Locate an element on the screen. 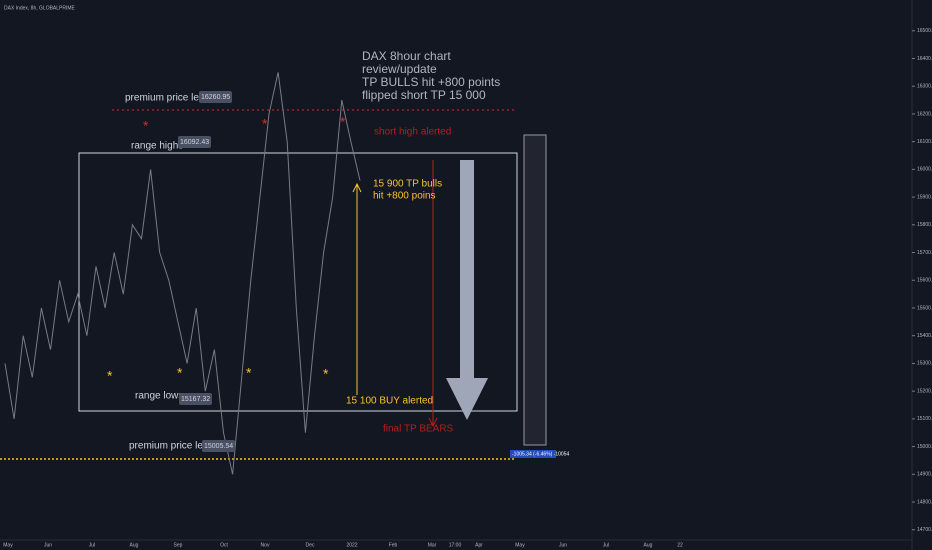  x-tick-label: Oct is located at coordinates (224, 545).